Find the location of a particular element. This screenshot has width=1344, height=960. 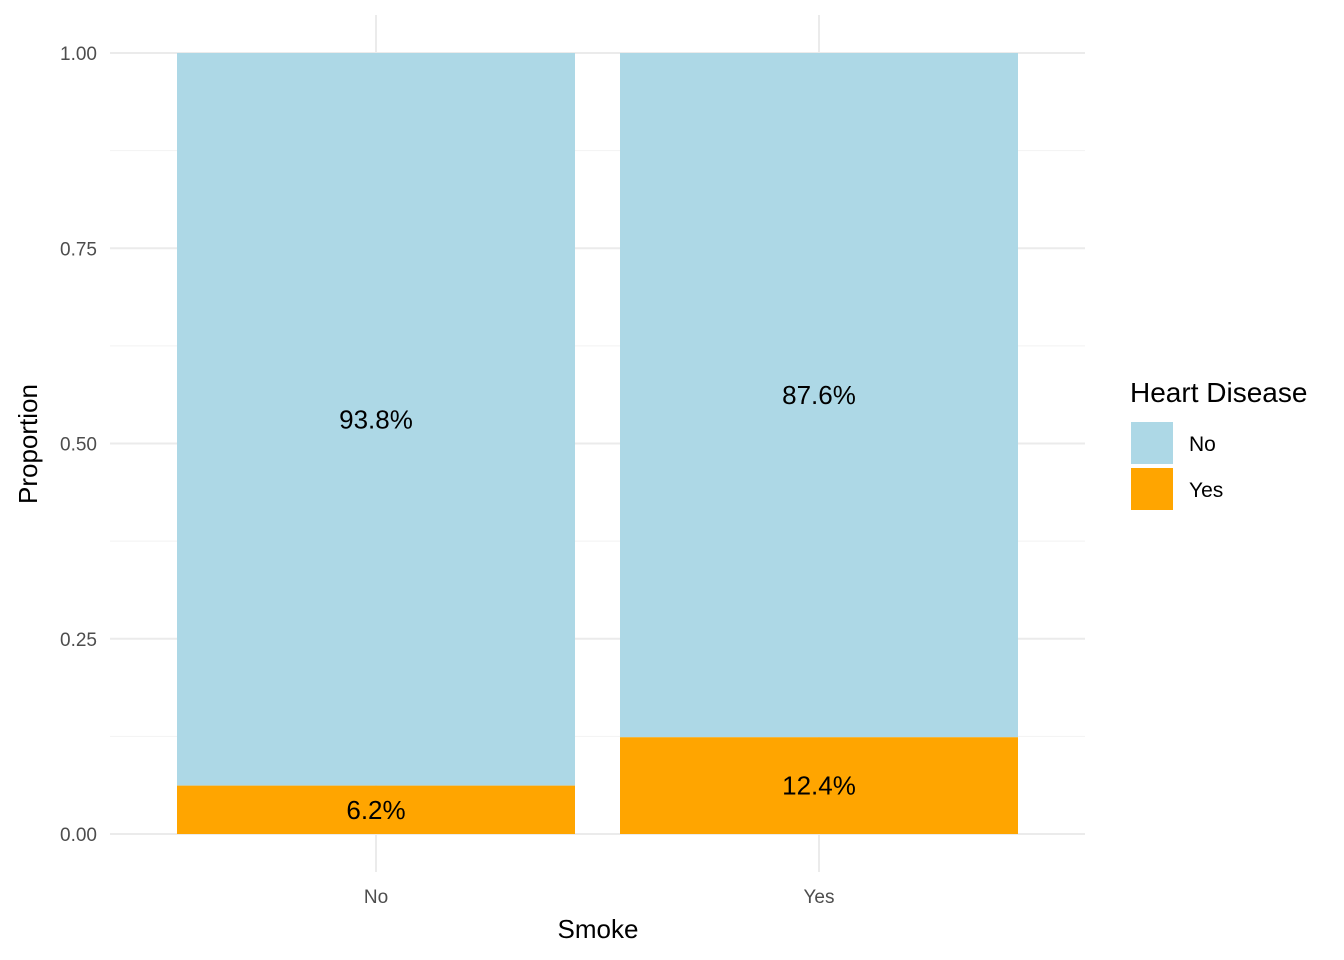

y-tick-label: 0.75 is located at coordinates (78, 249).